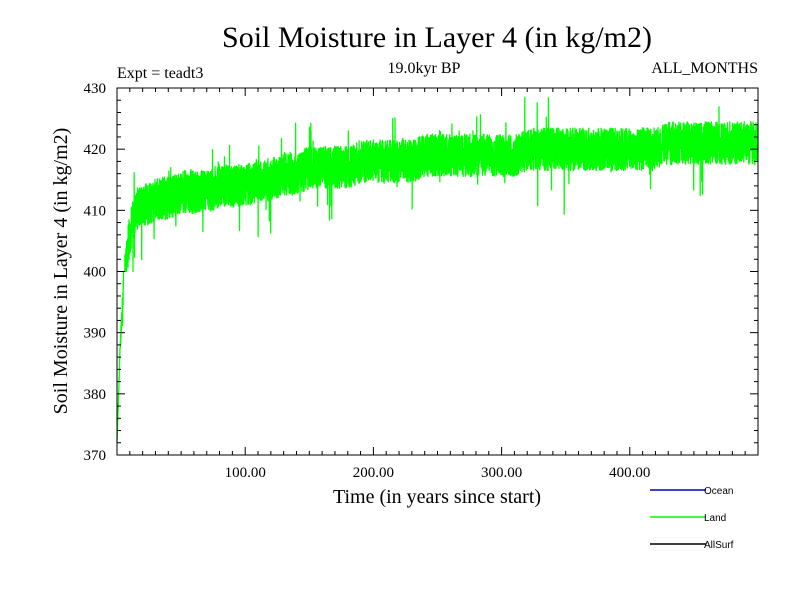 The image size is (800, 600). What do you see at coordinates (718, 491) in the screenshot?
I see `legend-ocean-label: Ocean` at bounding box center [718, 491].